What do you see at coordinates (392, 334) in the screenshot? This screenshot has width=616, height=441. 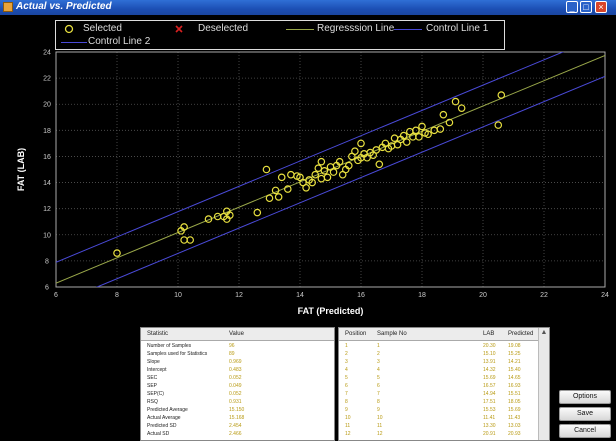 I see `sample-no-column-header: Sample No` at bounding box center [392, 334].